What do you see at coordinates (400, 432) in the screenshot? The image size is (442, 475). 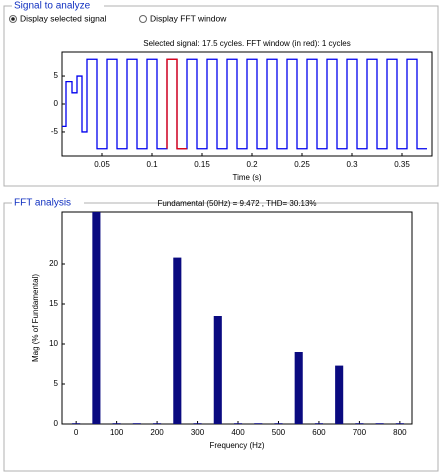 I see `x-tick-label: 800` at bounding box center [400, 432].